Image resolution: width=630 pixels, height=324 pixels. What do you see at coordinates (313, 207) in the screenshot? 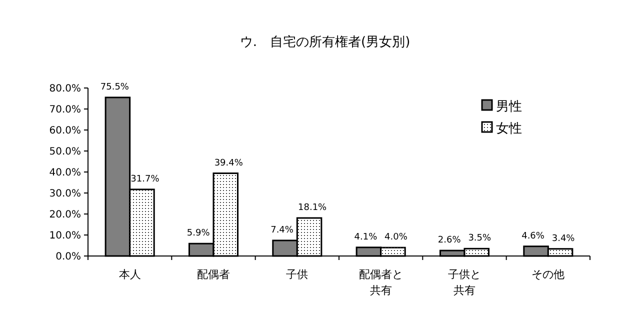
I see `data-label: 18.1%` at bounding box center [313, 207].